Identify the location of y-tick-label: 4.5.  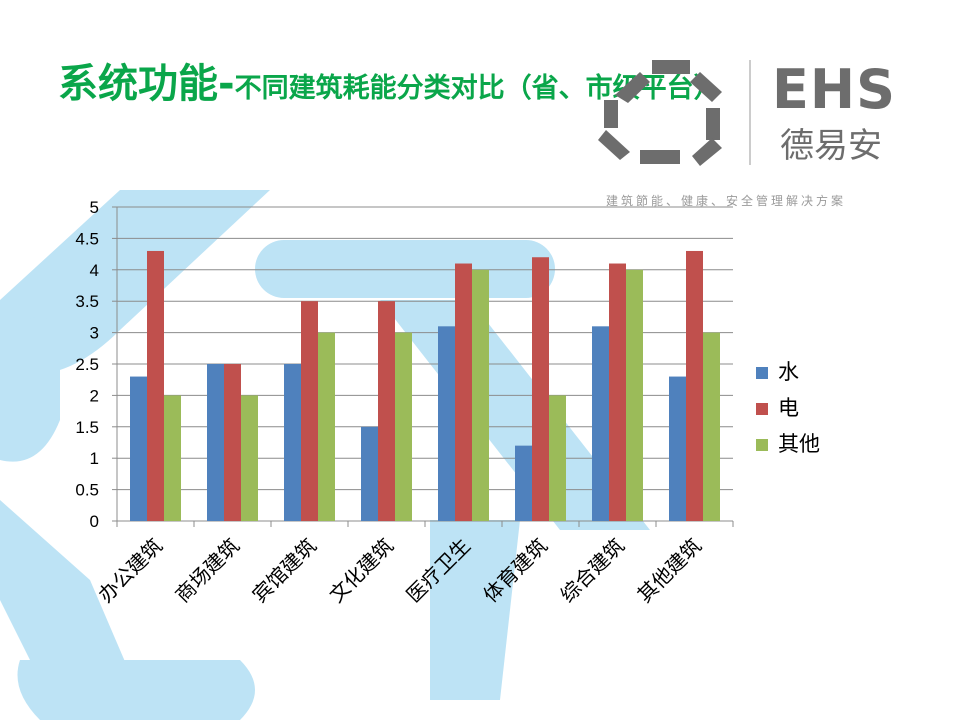
(87, 238).